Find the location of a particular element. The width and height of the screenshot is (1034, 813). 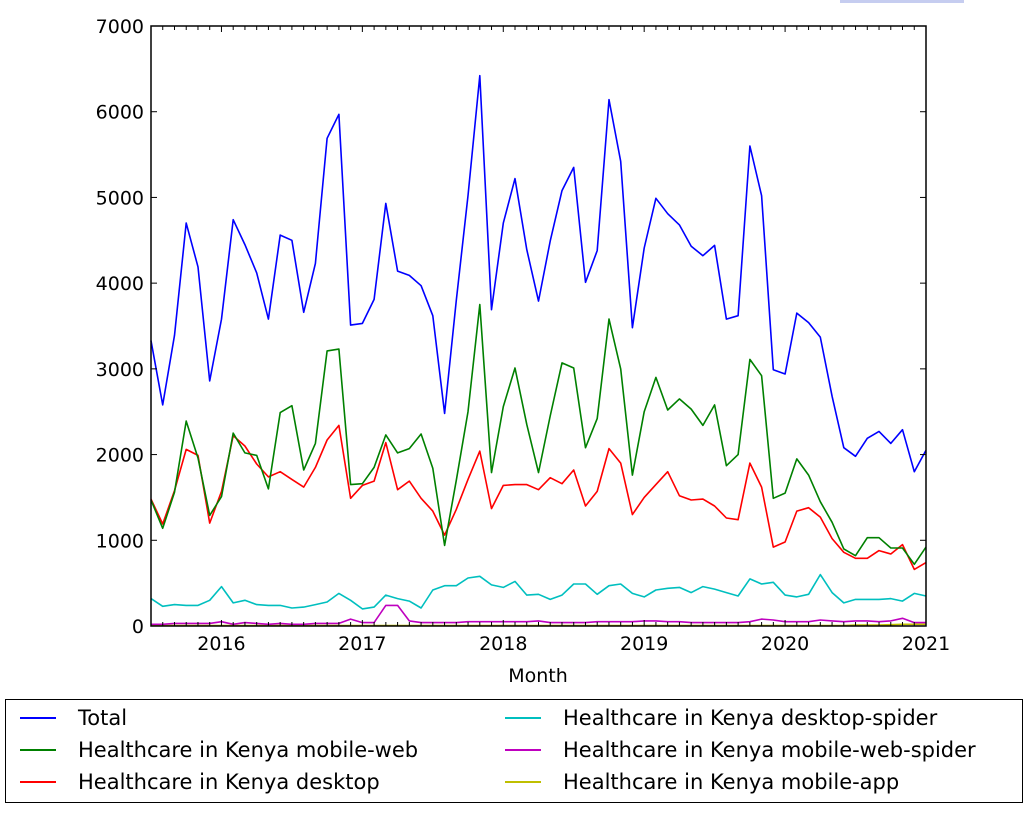

y-tick-label: 5000 is located at coordinates (120, 198).